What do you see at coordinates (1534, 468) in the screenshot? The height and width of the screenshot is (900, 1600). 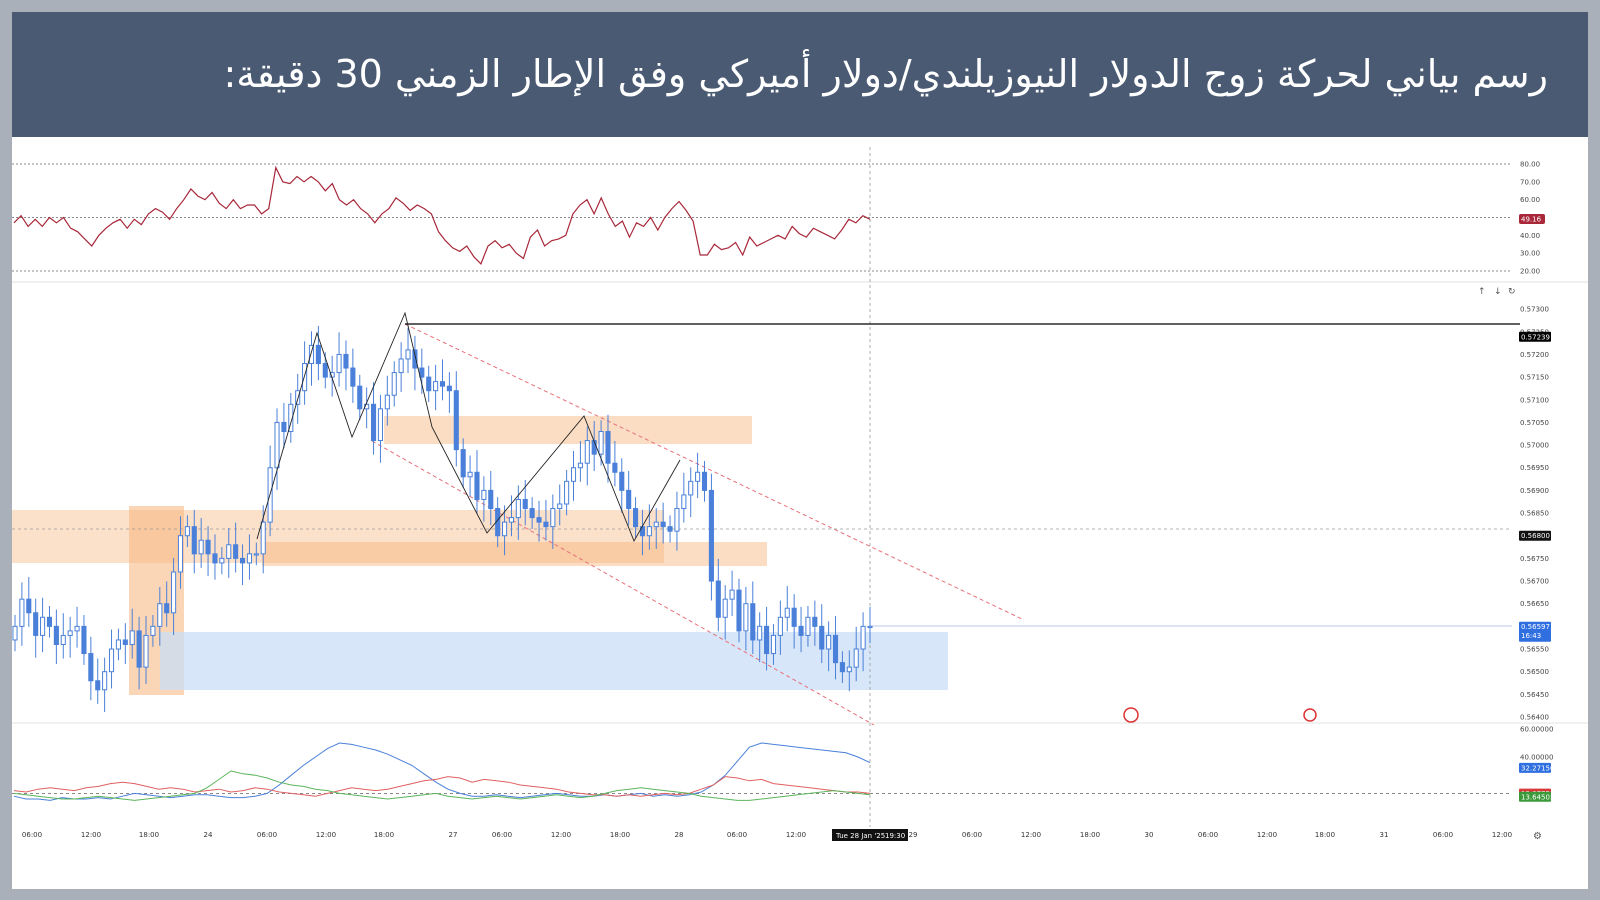 I see `price-tick-label: 0.56950` at bounding box center [1534, 468].